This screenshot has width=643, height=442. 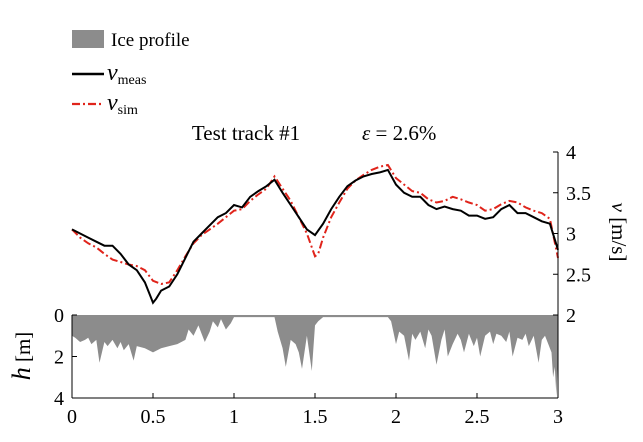 I want to click on left-y-axis-ticks: 0 2 4, so click(x=65, y=357).